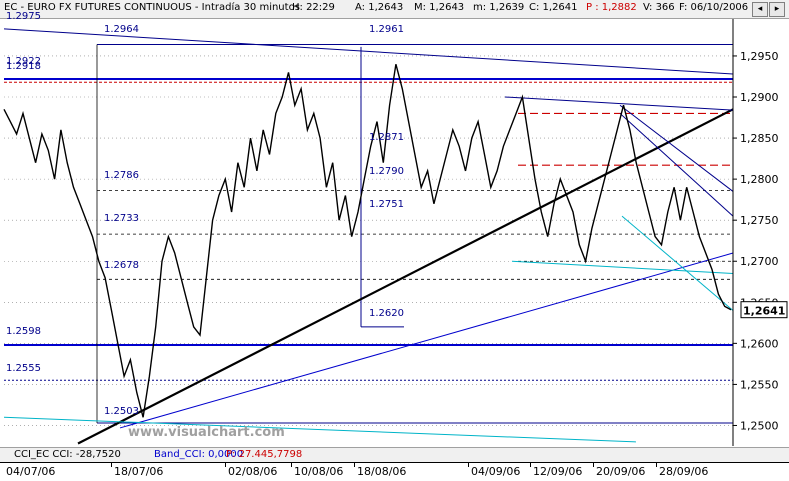 The height and width of the screenshot is (481, 789). I want to click on y-tick-label: 1,2850, so click(759, 138).